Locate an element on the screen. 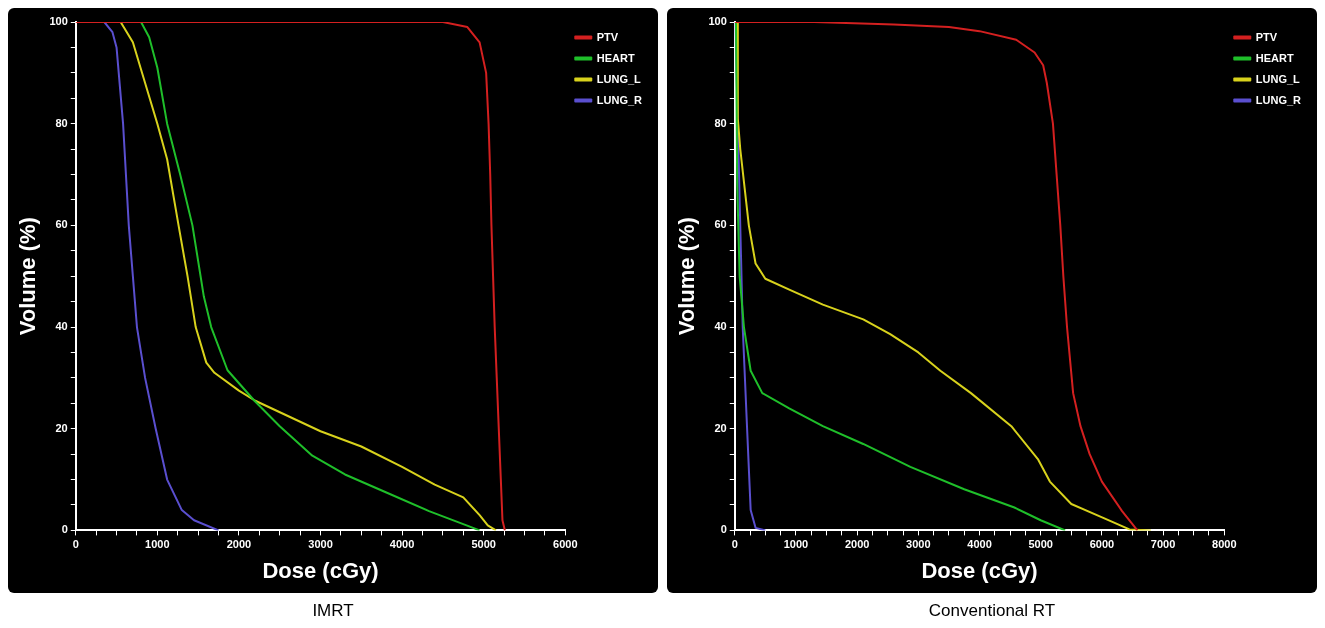 The width and height of the screenshot is (1325, 628). x-tick-label: 7000 is located at coordinates (1163, 544).